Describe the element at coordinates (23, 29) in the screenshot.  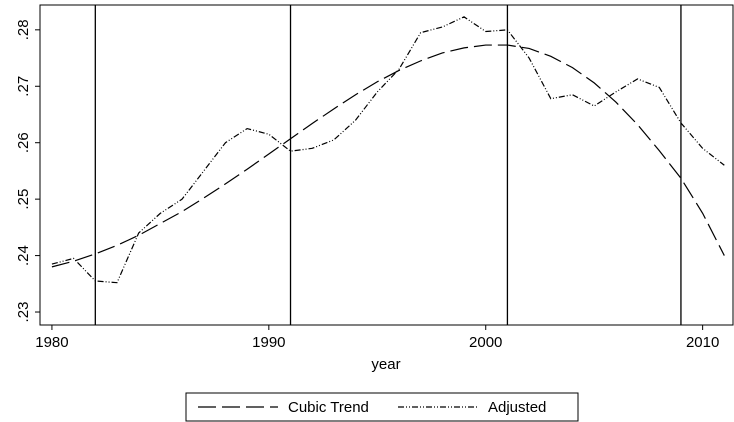
I see `y-tick-label: .28` at that location.